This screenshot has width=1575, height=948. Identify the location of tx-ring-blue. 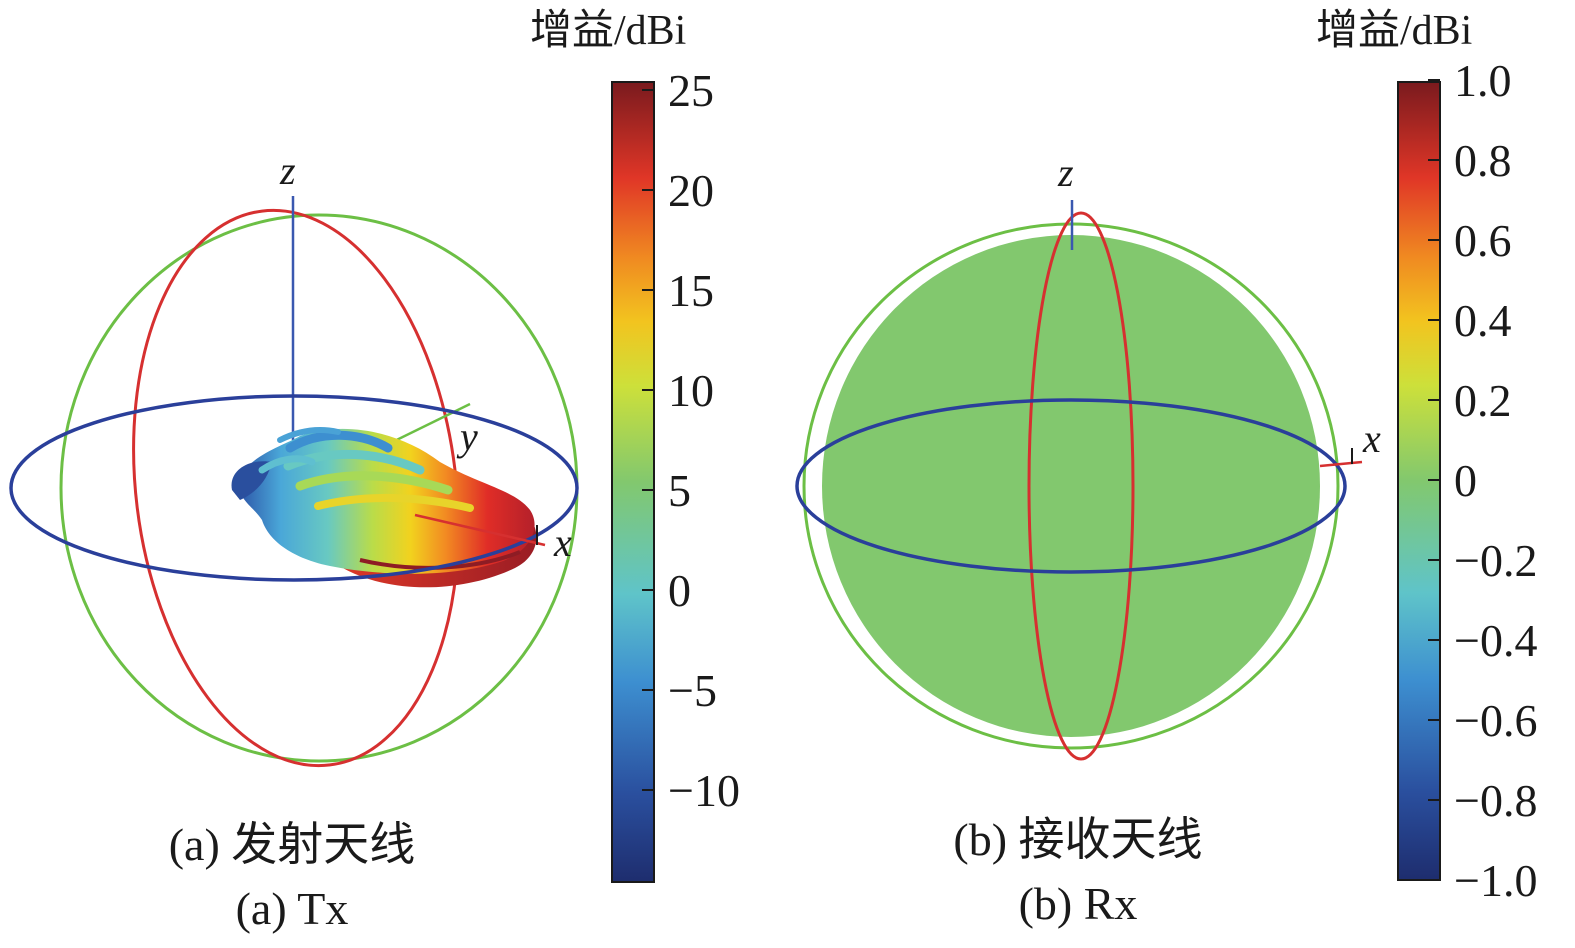
(294, 488).